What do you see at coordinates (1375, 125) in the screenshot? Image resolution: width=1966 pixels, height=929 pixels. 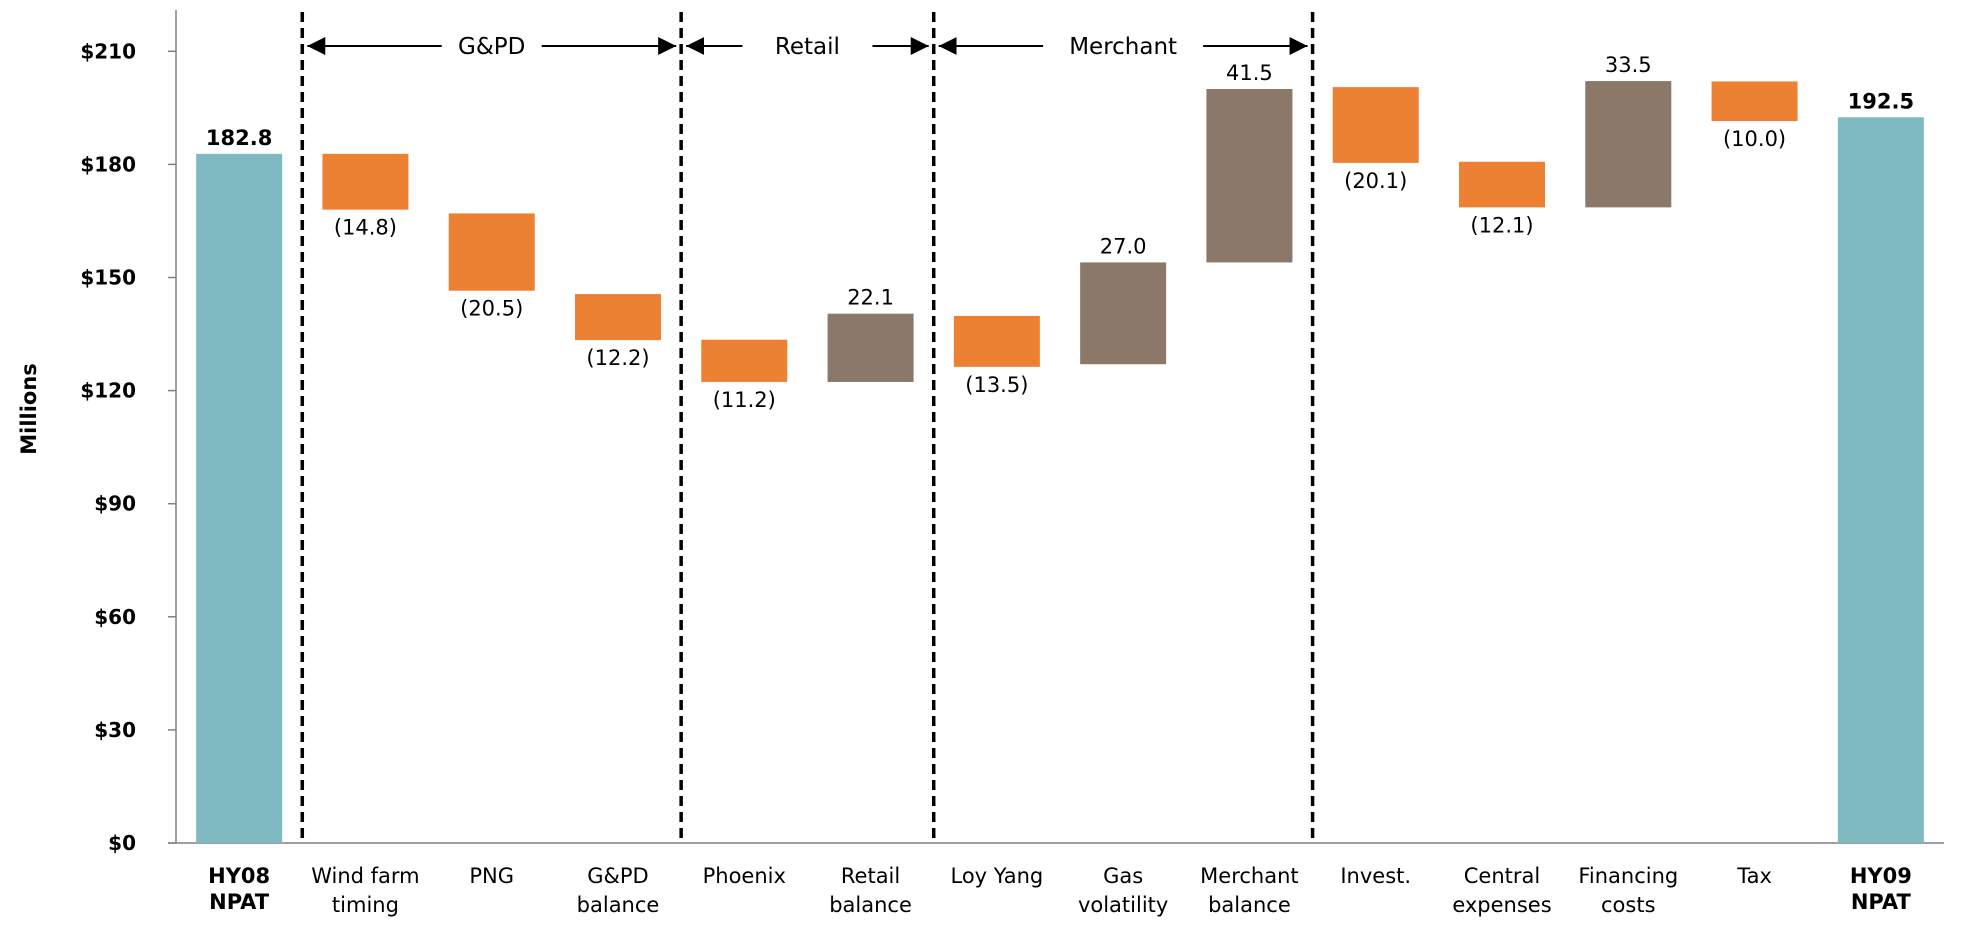 I see `bar-invest` at bounding box center [1375, 125].